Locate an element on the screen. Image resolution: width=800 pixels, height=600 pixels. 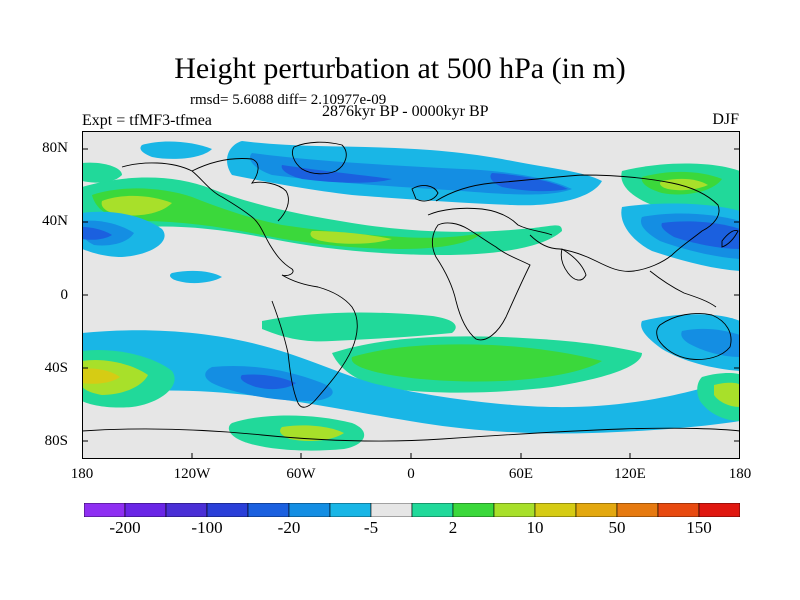
contour-neg-siberia-core is located at coordinates (529, 182).